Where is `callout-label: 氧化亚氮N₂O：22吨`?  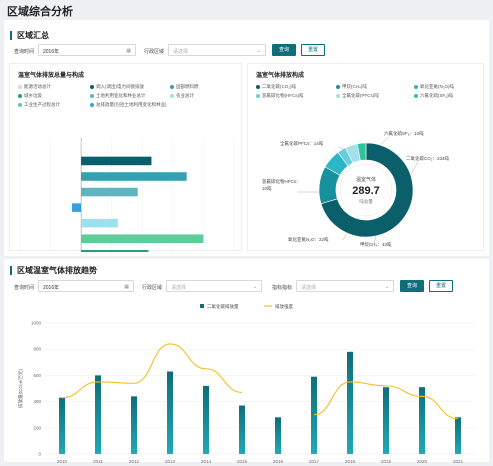 callout-label: 氧化亚氮N₂O：22吨 is located at coordinates (308, 239).